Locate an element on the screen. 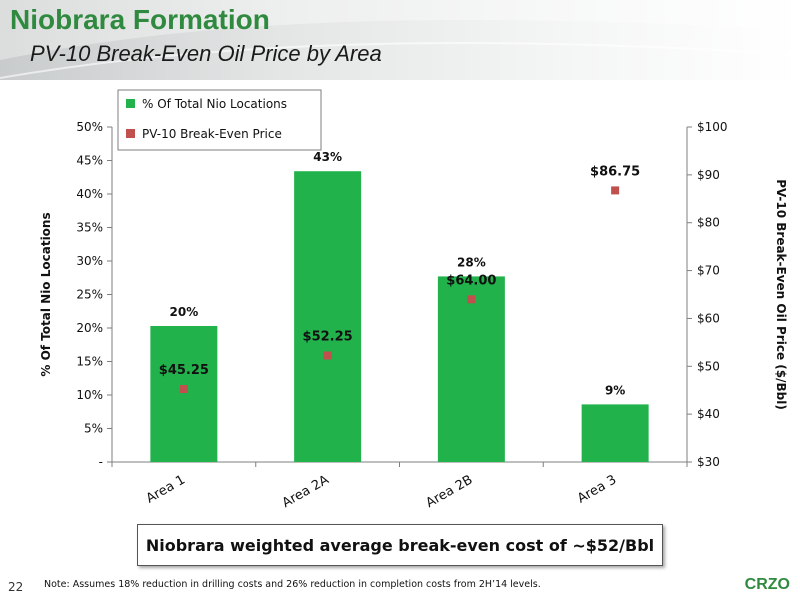 The image size is (800, 600). price-label: $86.75 is located at coordinates (615, 171).